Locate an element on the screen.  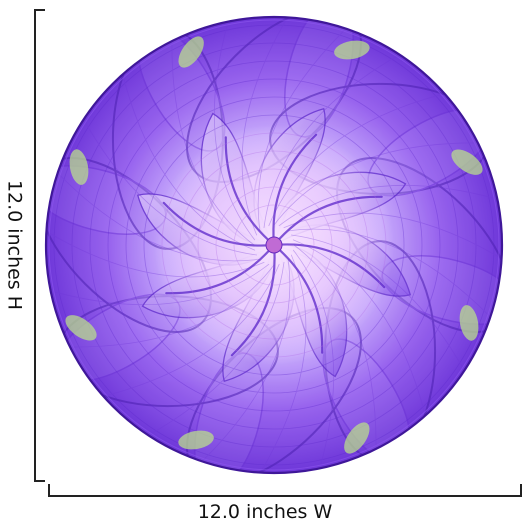
center-core is located at coordinates (274, 245).